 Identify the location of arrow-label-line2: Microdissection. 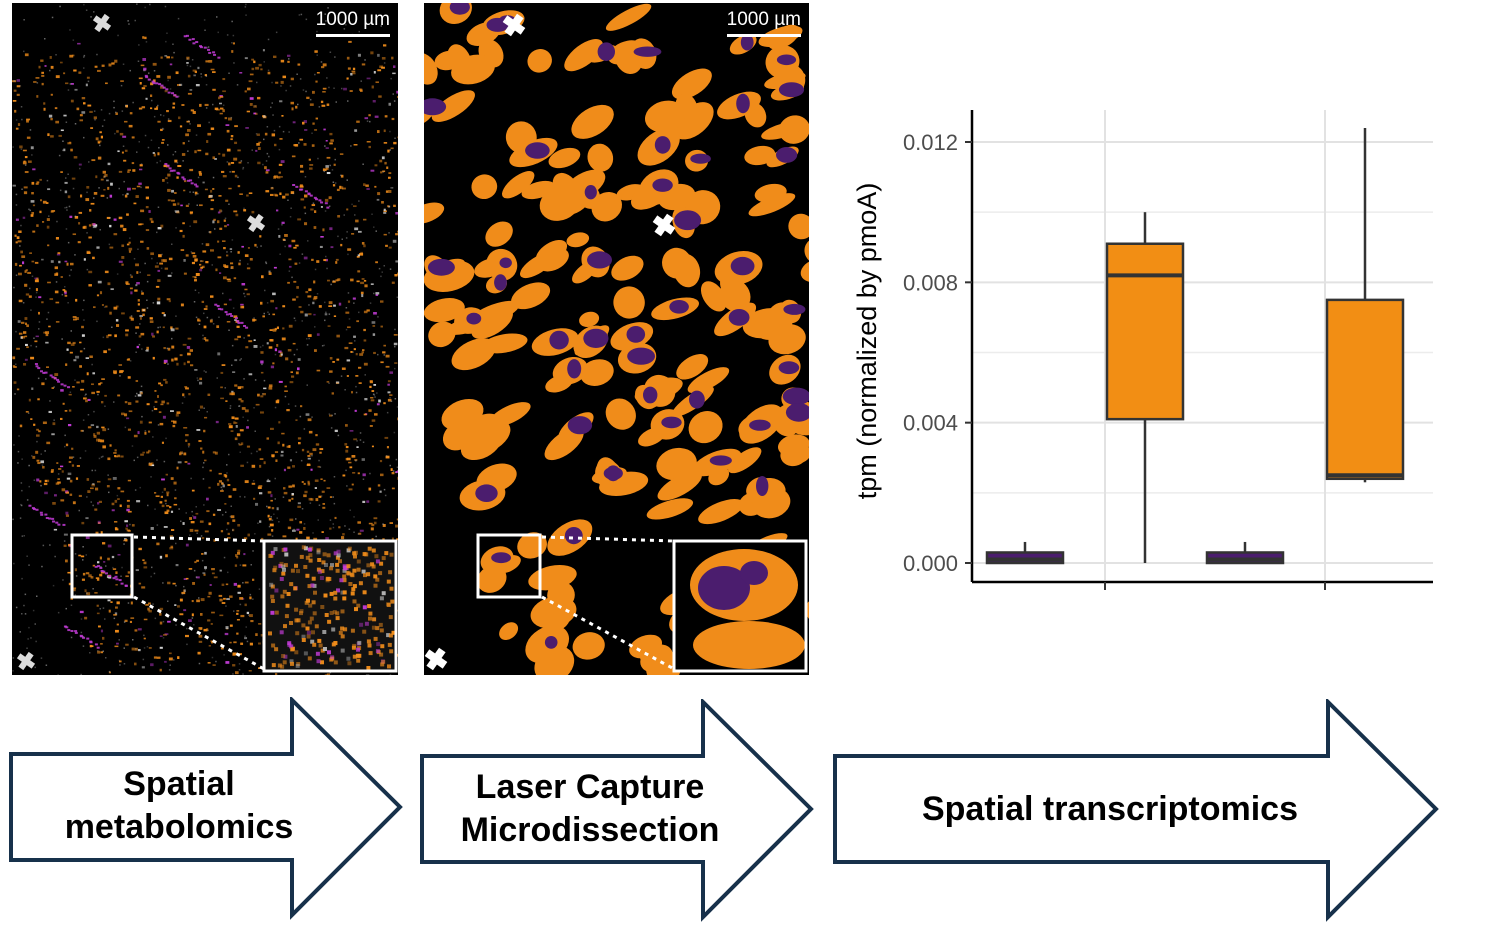
(590, 829).